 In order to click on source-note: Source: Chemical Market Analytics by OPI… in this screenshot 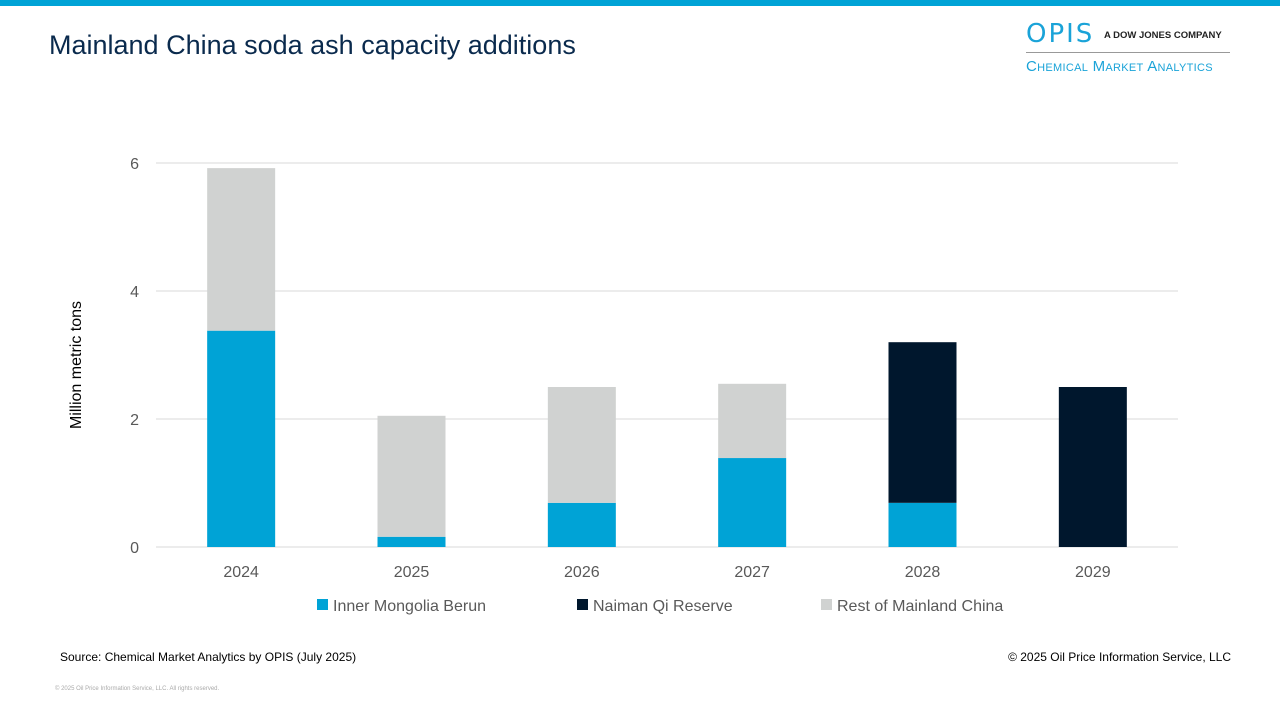, I will do `click(208, 657)`.